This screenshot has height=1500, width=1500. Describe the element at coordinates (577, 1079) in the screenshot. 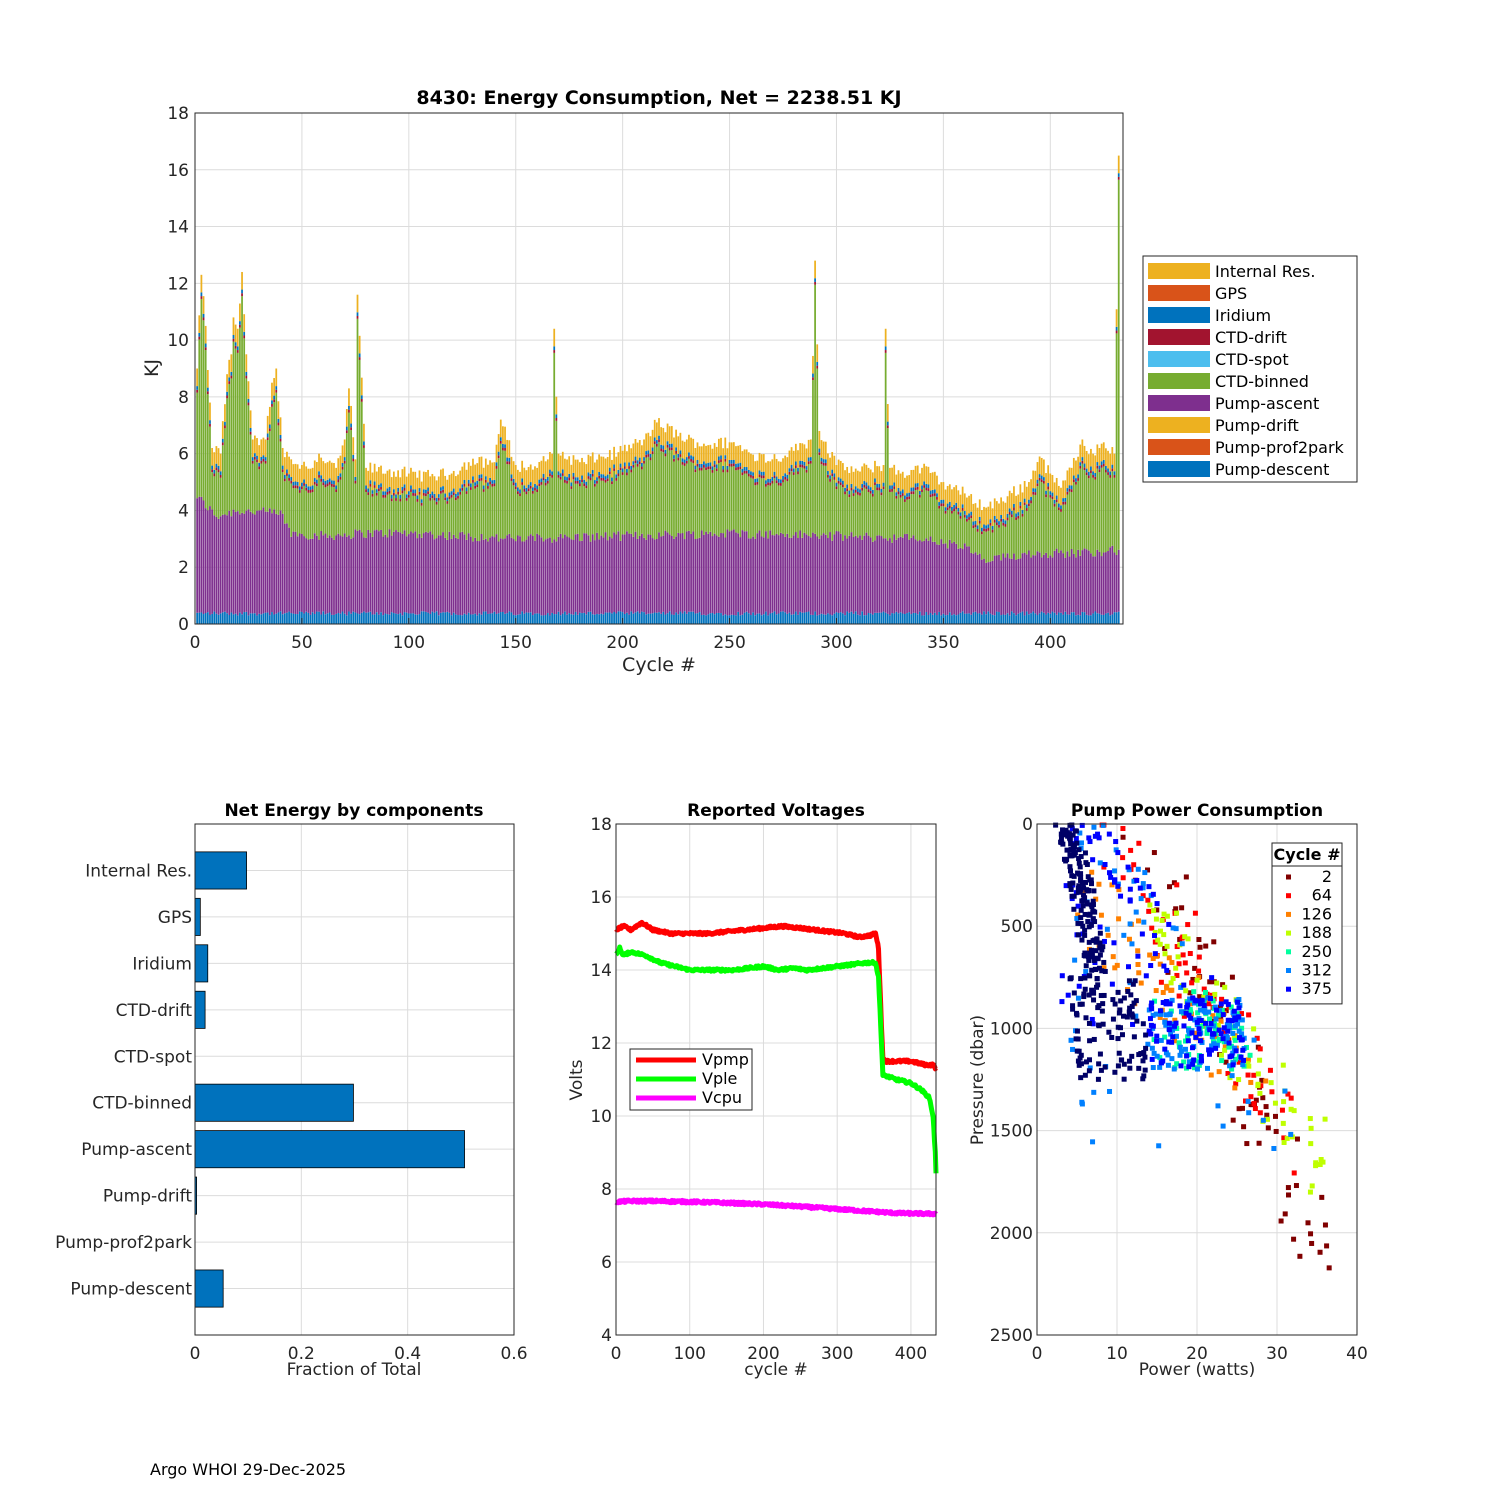

I see `voltages-y-axis-label: Volts` at that location.